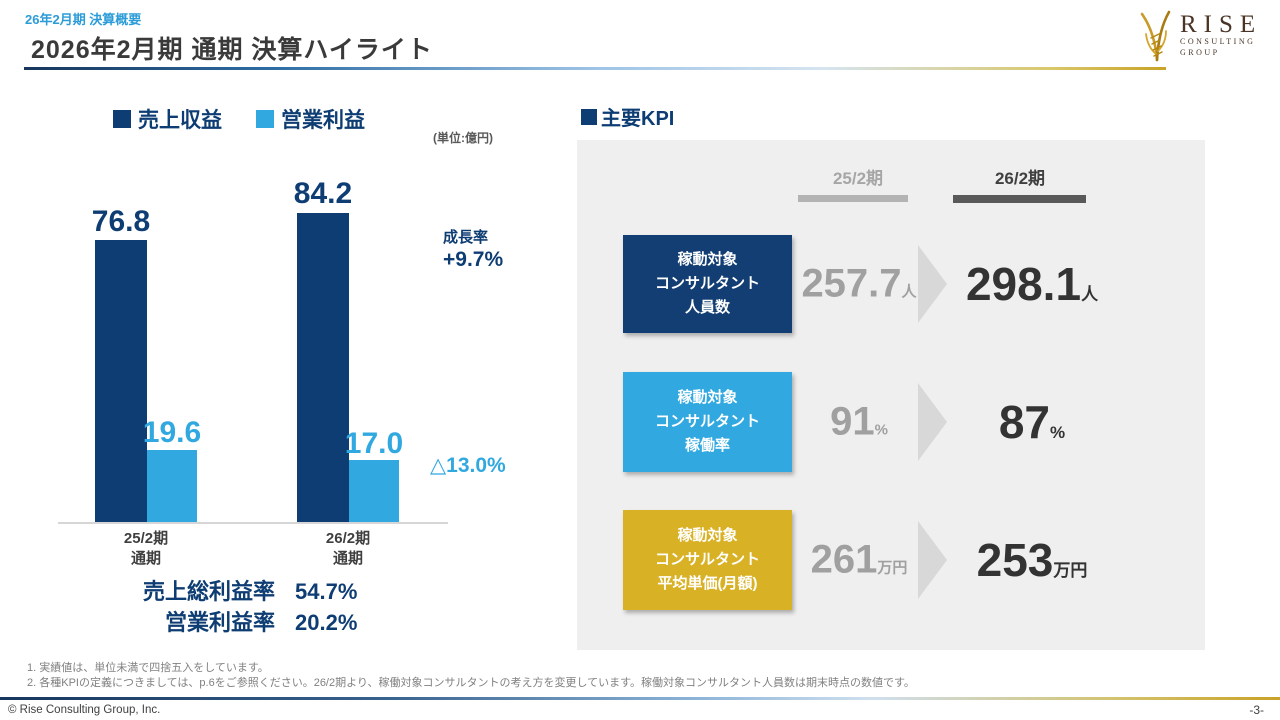 This screenshot has width=1280, height=720. I want to click on operating-margin-label: 営業利益率, so click(219, 622).